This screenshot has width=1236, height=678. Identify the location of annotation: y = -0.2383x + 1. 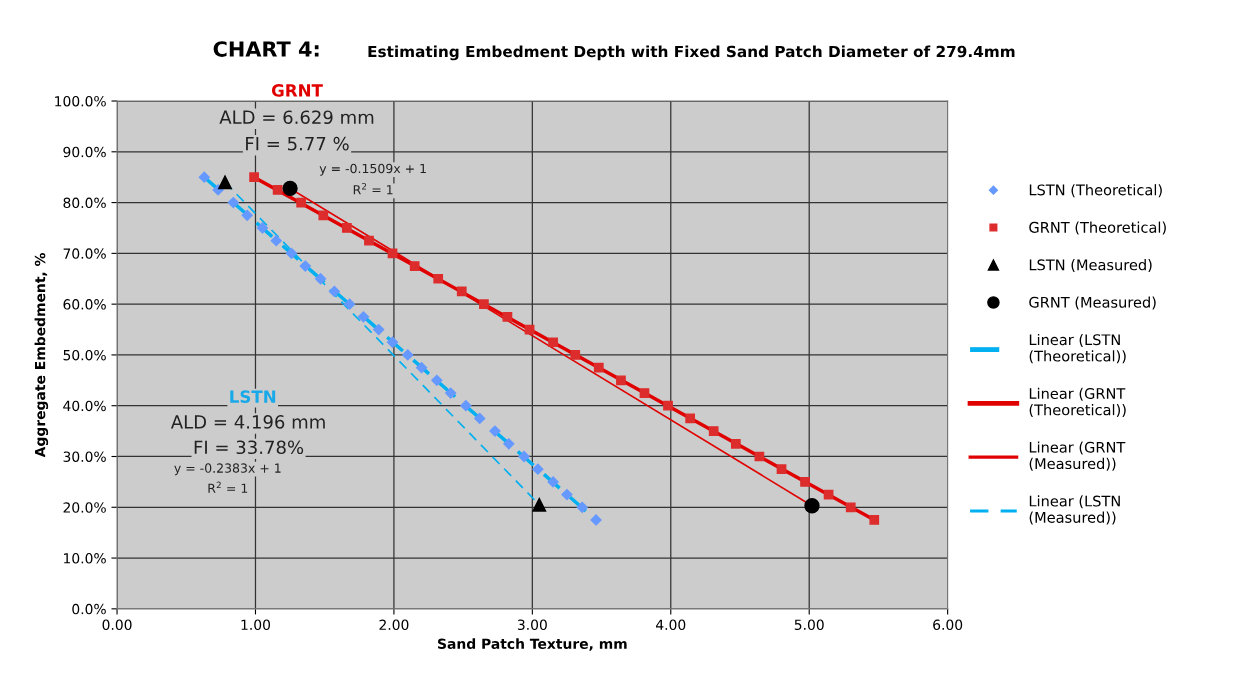
(227, 469).